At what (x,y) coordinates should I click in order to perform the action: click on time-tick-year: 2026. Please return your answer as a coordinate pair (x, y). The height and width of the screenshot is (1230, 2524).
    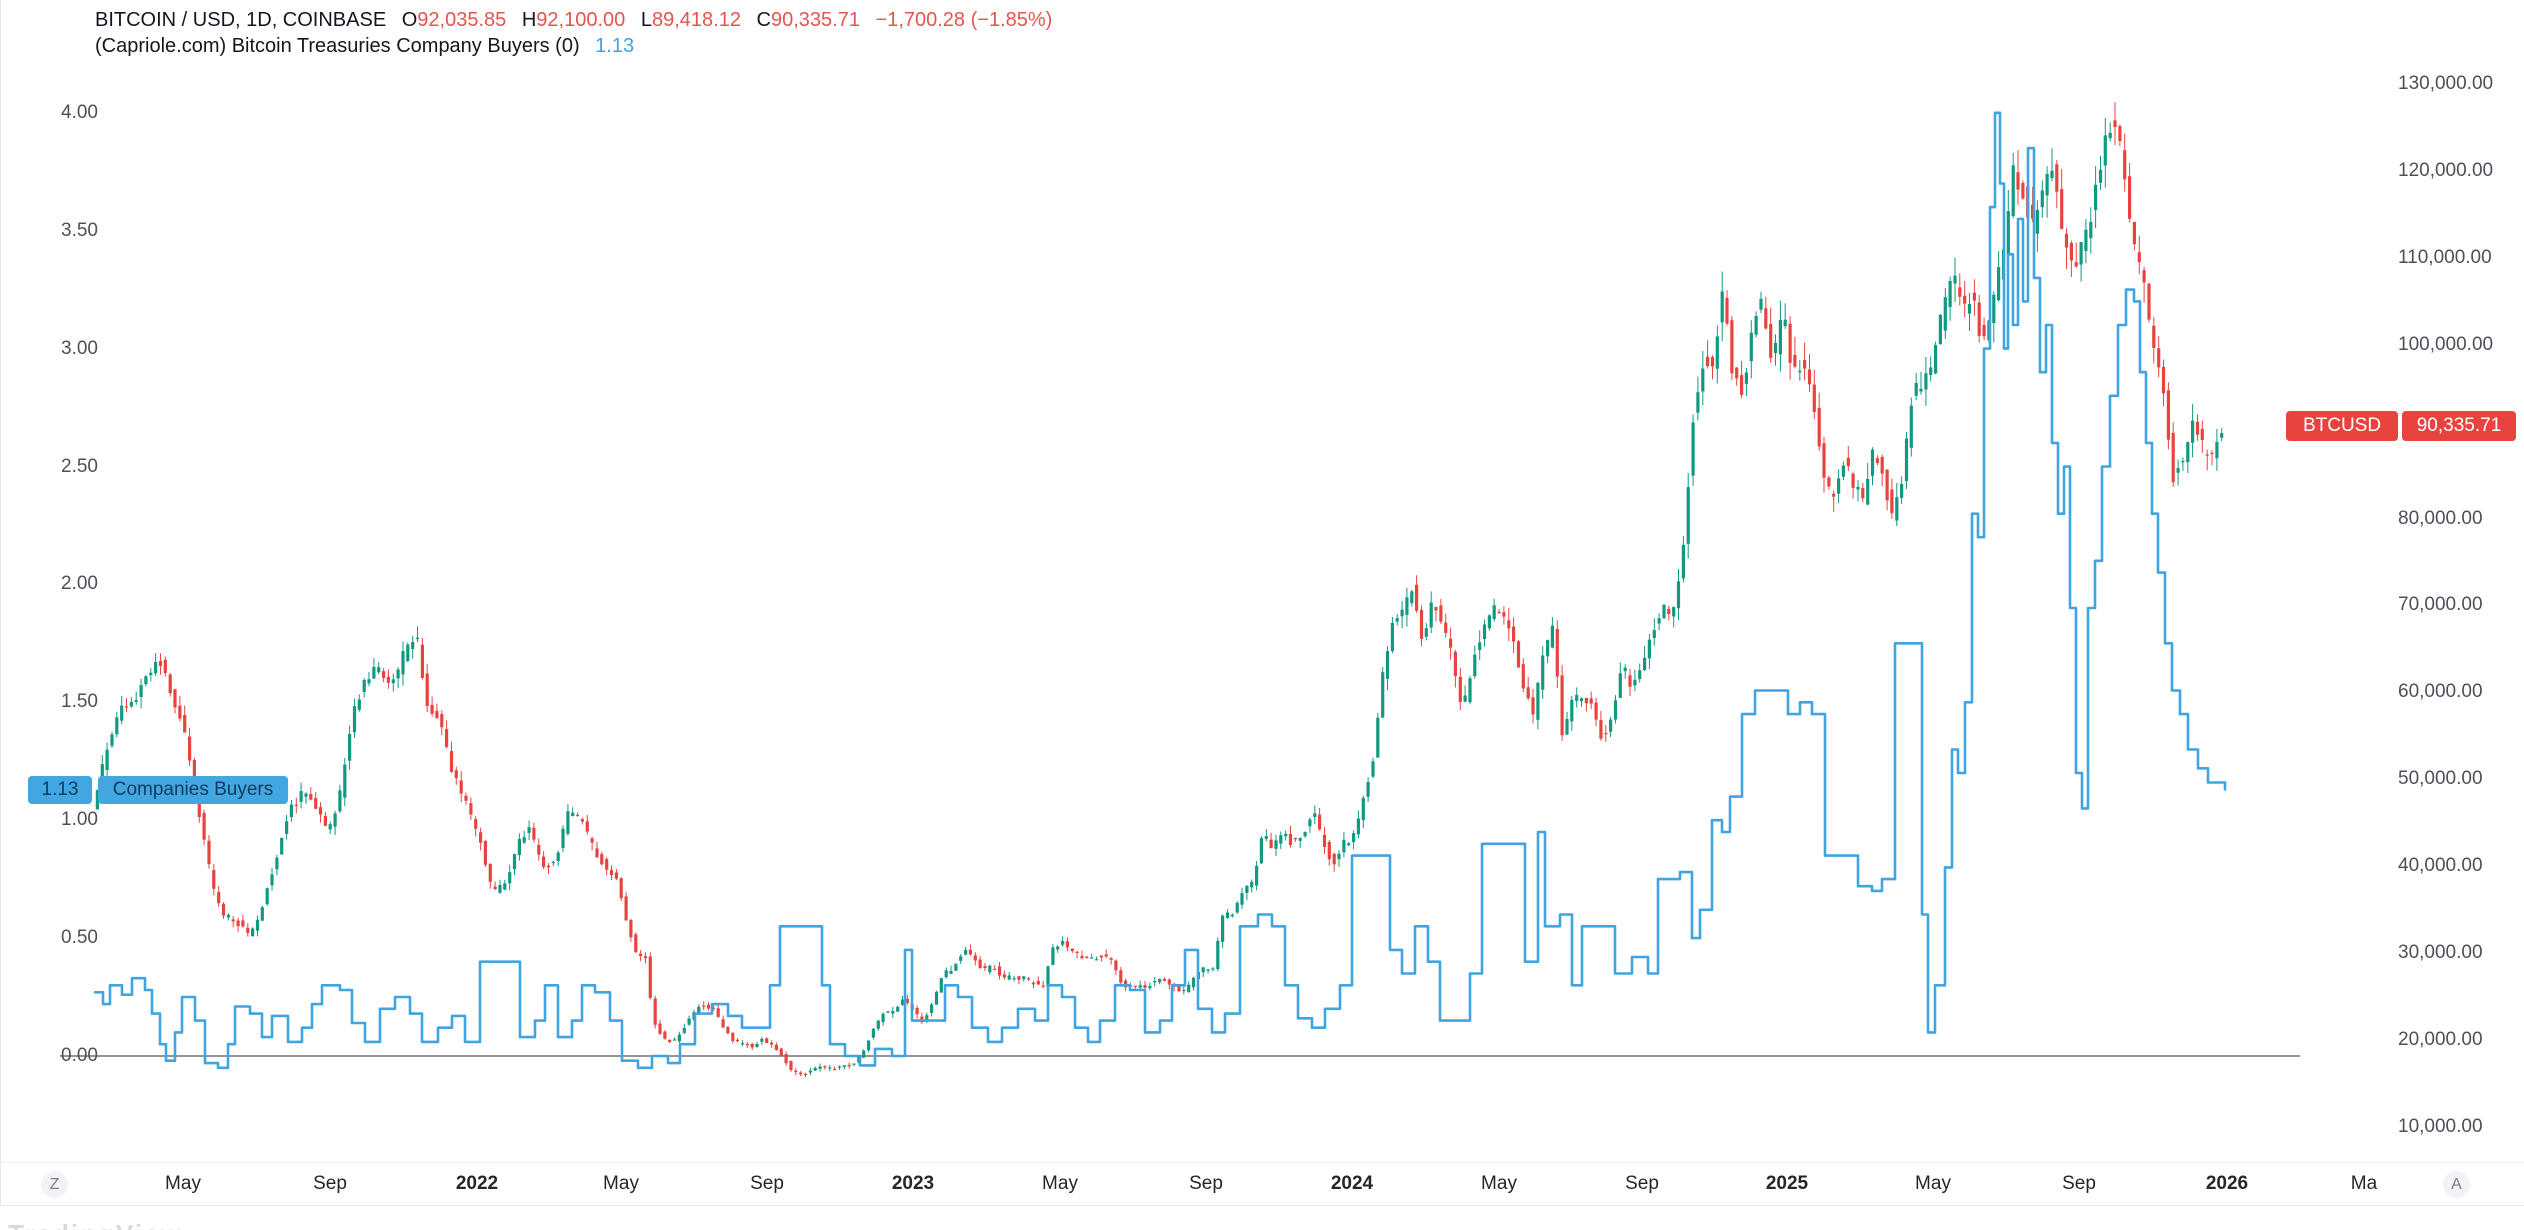
    Looking at the image, I should click on (2227, 1183).